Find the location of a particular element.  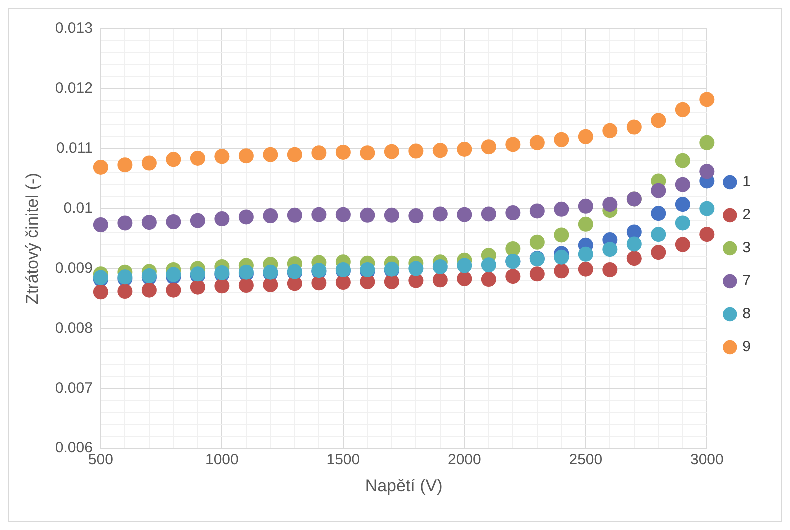

x-tick-label: 1500 is located at coordinates (343, 460).